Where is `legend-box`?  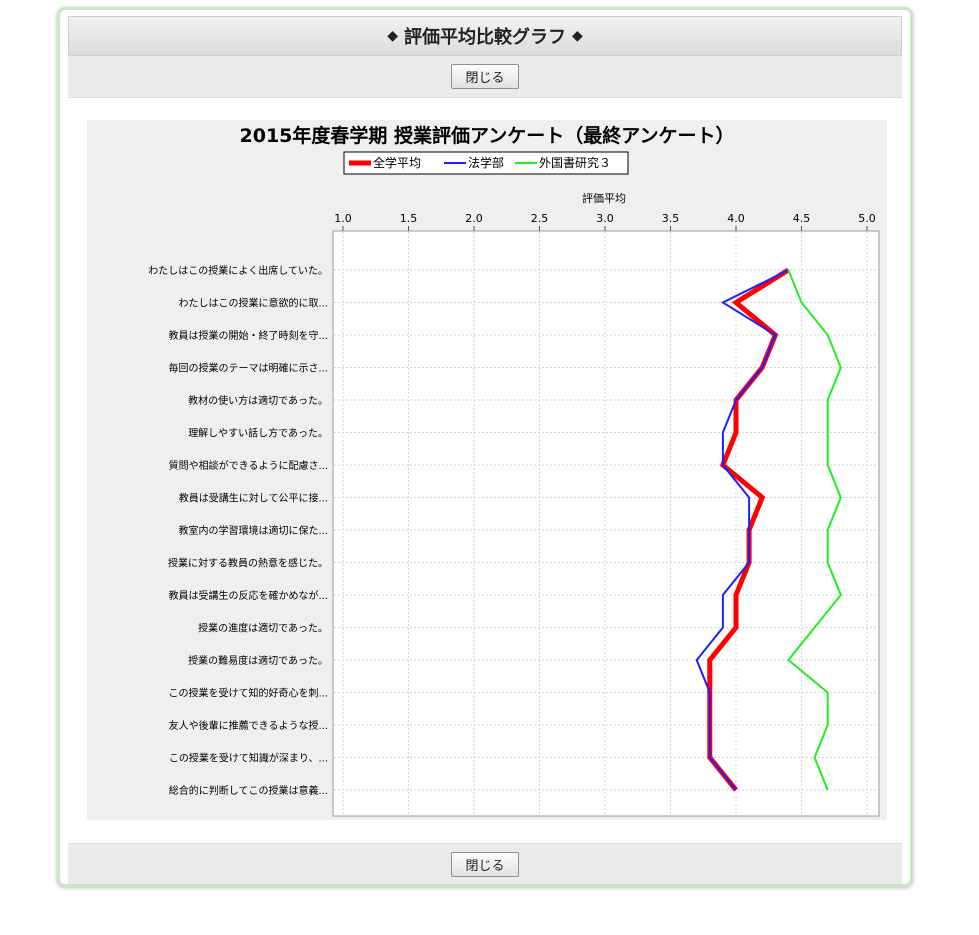
legend-box is located at coordinates (486, 163).